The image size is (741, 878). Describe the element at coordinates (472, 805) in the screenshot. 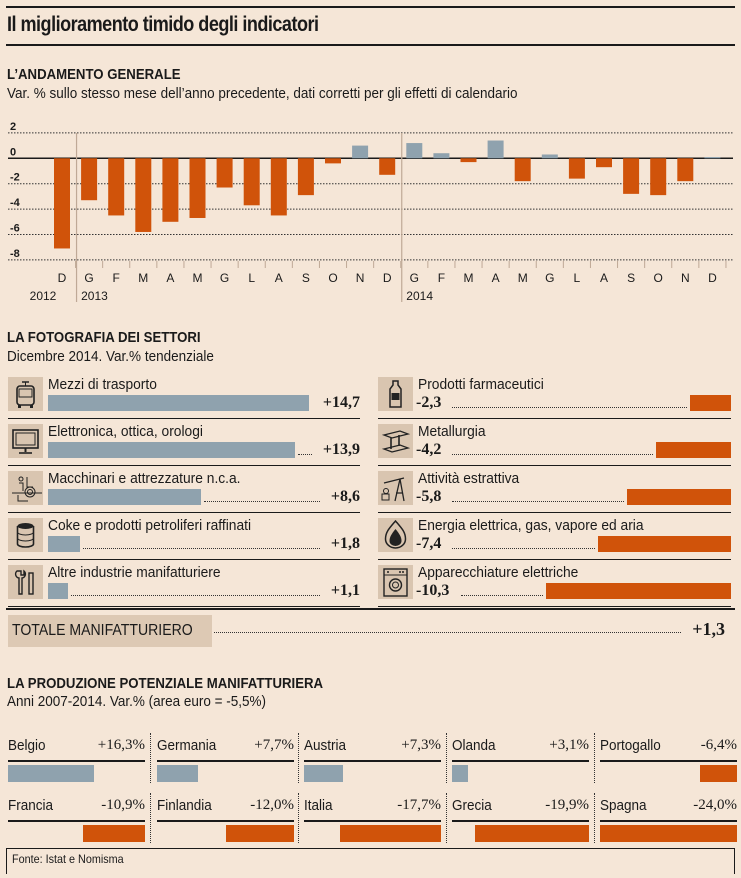

I see `country-name: Grecia` at that location.